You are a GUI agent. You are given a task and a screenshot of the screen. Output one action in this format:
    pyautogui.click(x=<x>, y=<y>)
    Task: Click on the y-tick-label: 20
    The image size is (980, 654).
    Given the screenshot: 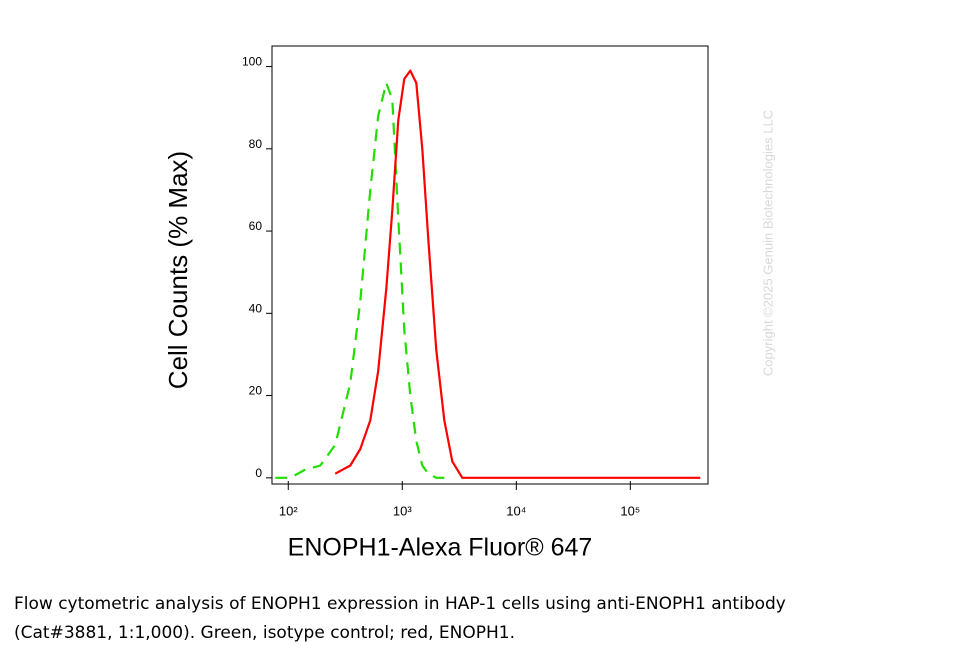 What is the action you would take?
    pyautogui.click(x=256, y=391)
    